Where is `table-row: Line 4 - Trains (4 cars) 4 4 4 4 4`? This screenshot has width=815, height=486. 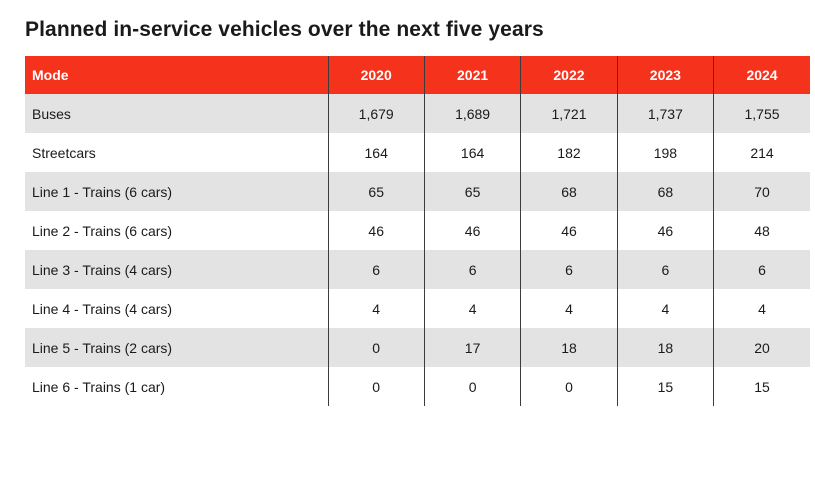 table-row: Line 4 - Trains (4 cars) 4 4 4 4 4 is located at coordinates (417, 308).